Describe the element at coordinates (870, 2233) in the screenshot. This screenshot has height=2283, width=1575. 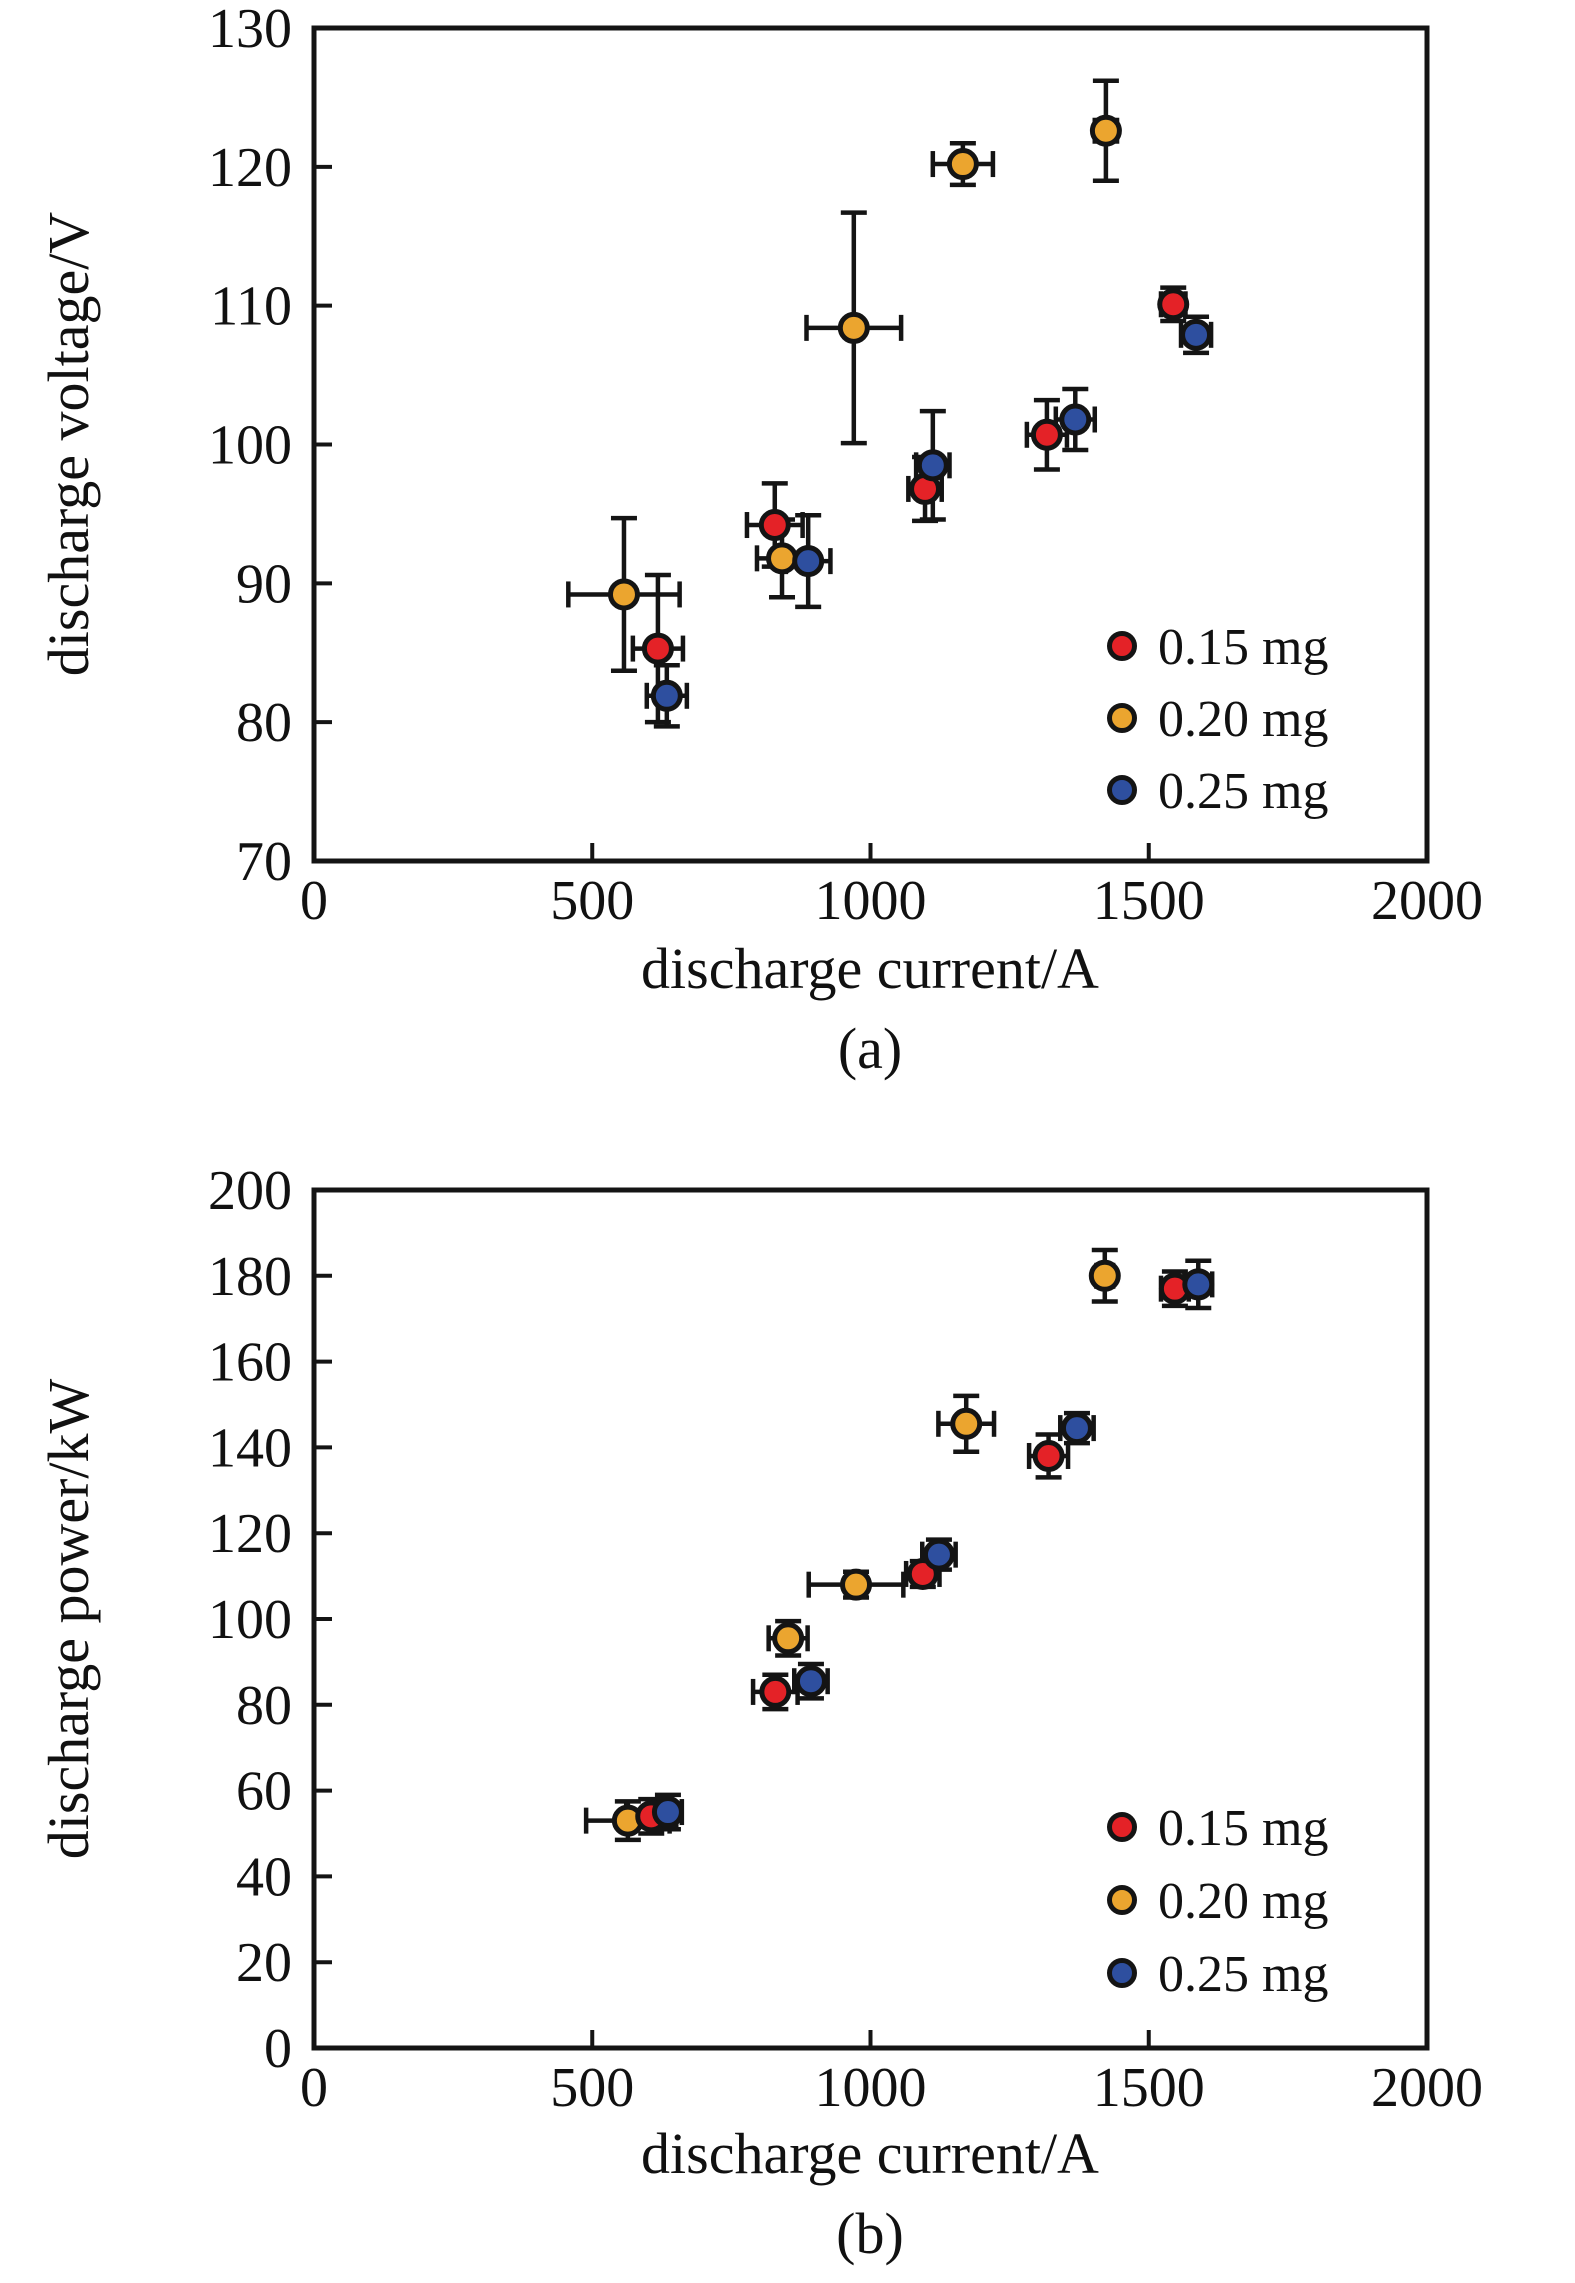
I see `chart-b-caption: (b)` at that location.